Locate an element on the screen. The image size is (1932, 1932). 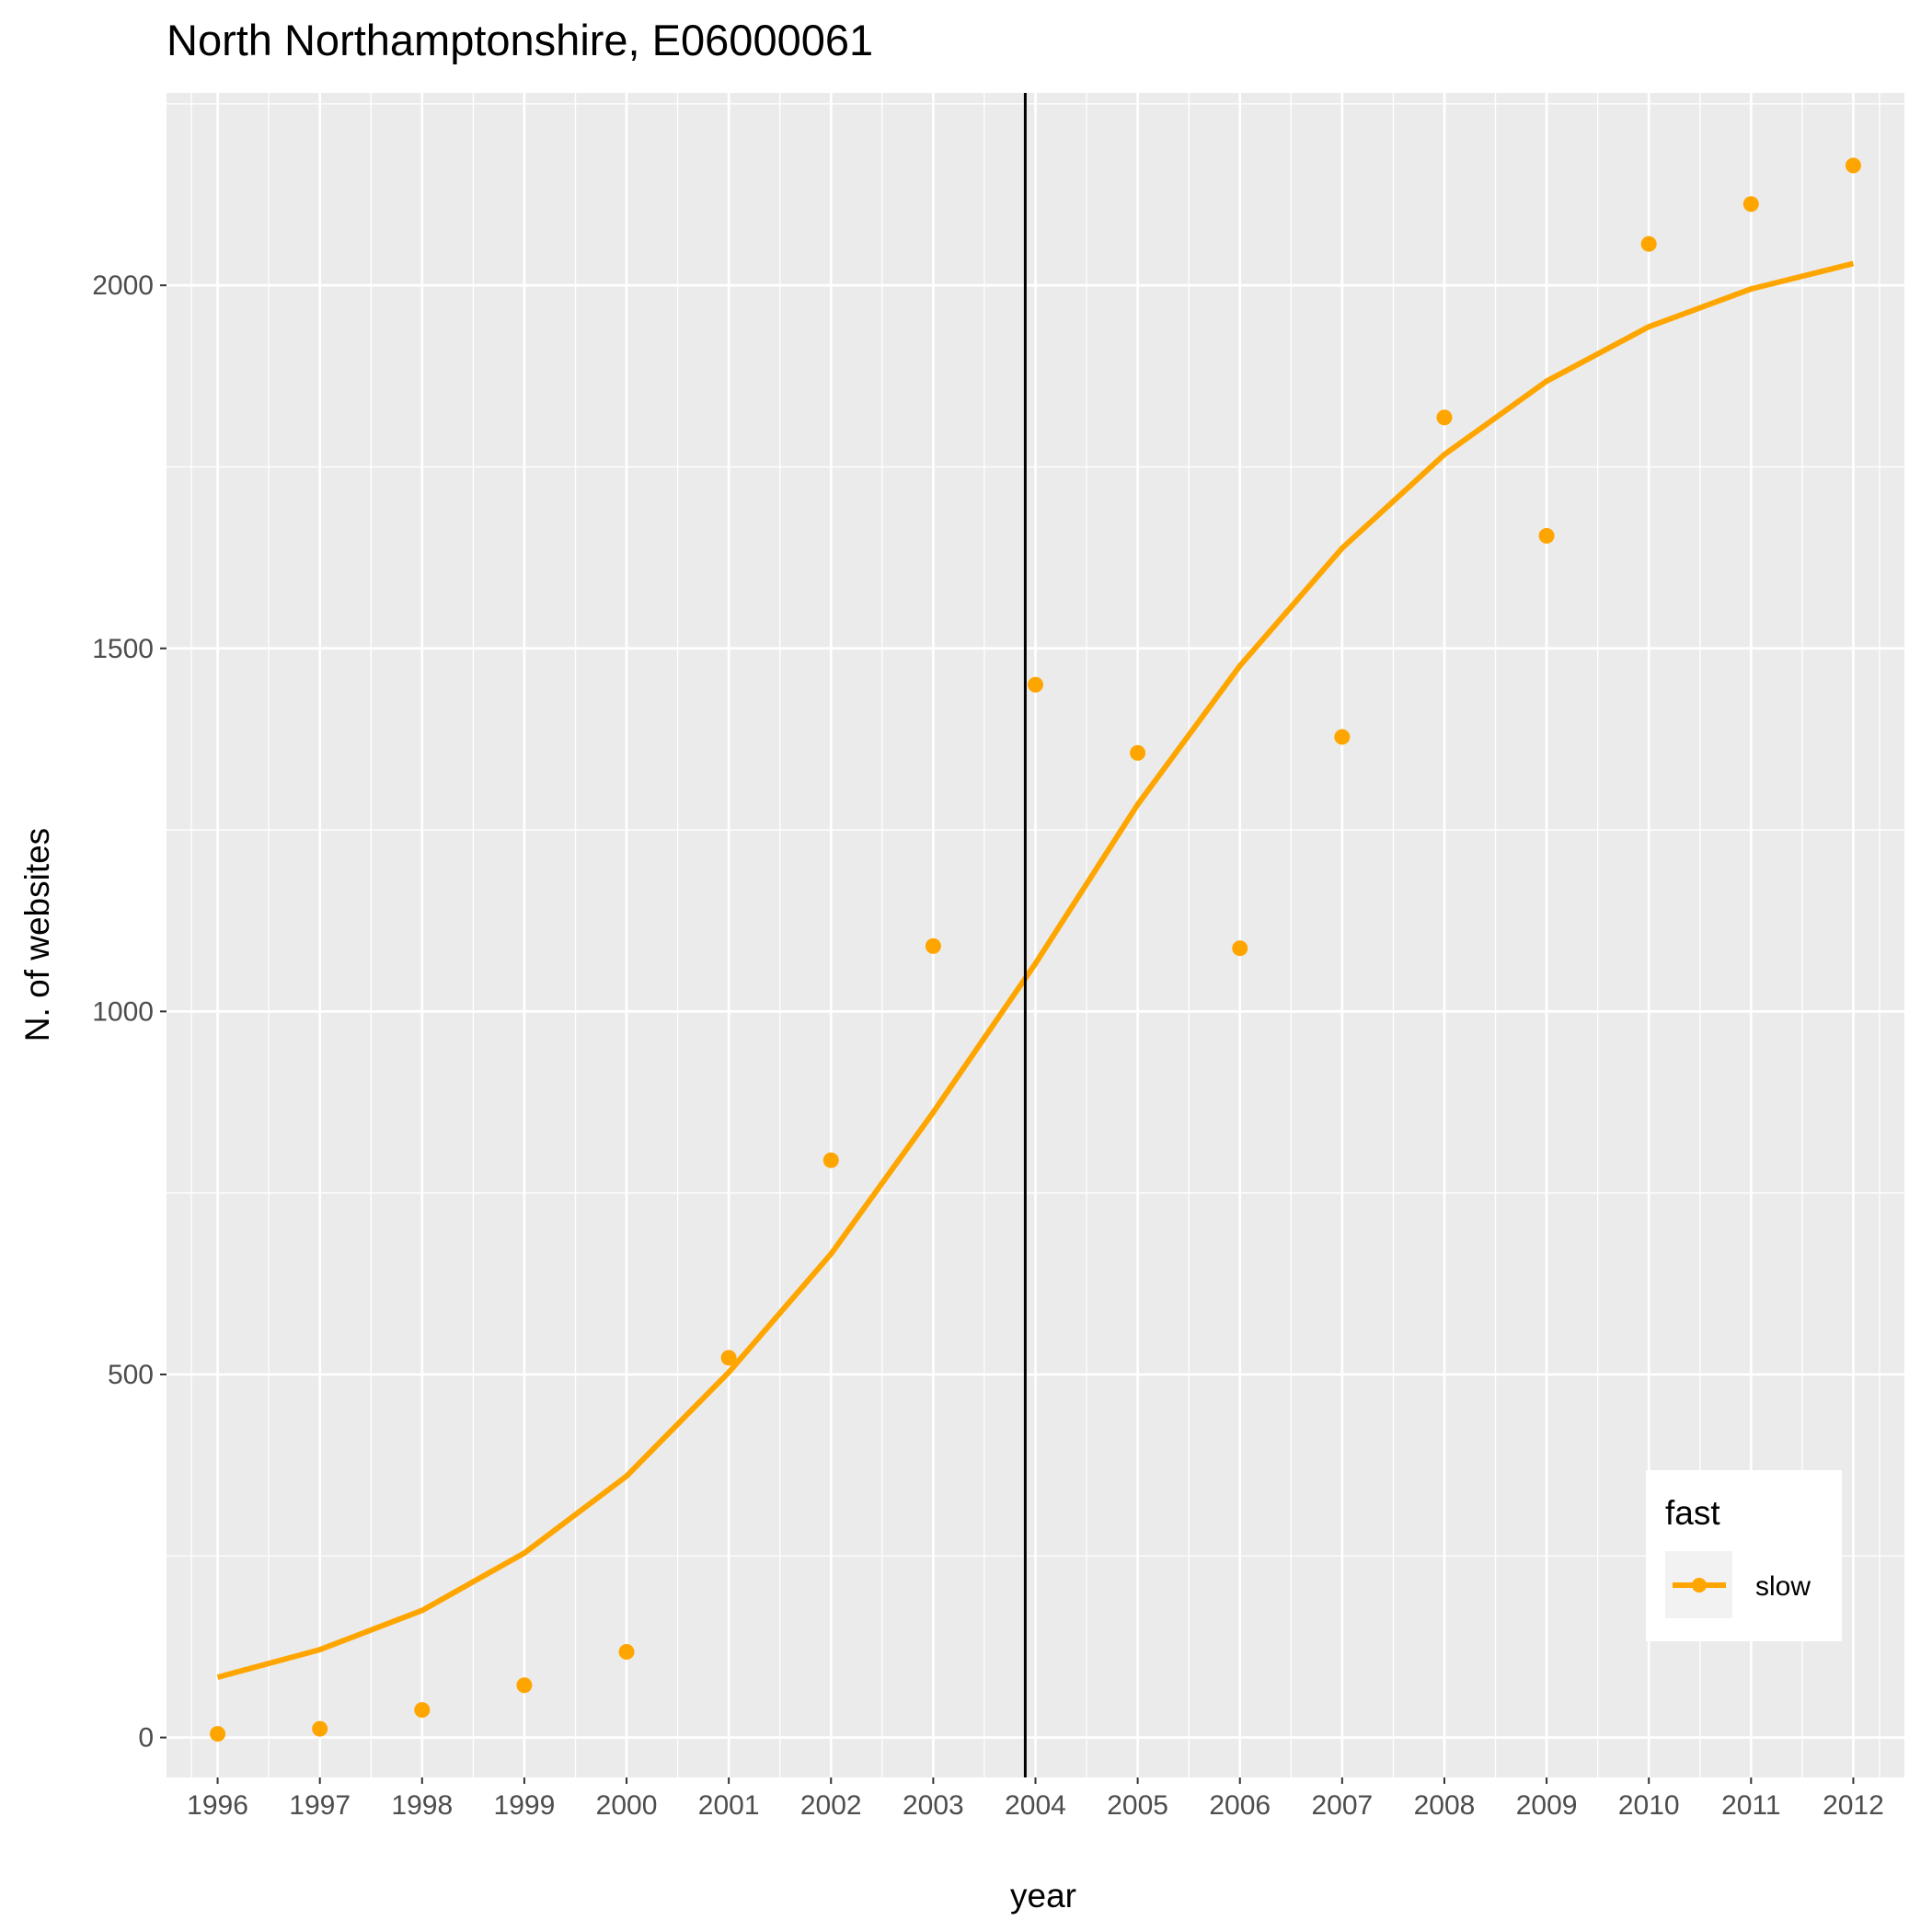
x-tick-label: 2008 is located at coordinates (1445, 1805).